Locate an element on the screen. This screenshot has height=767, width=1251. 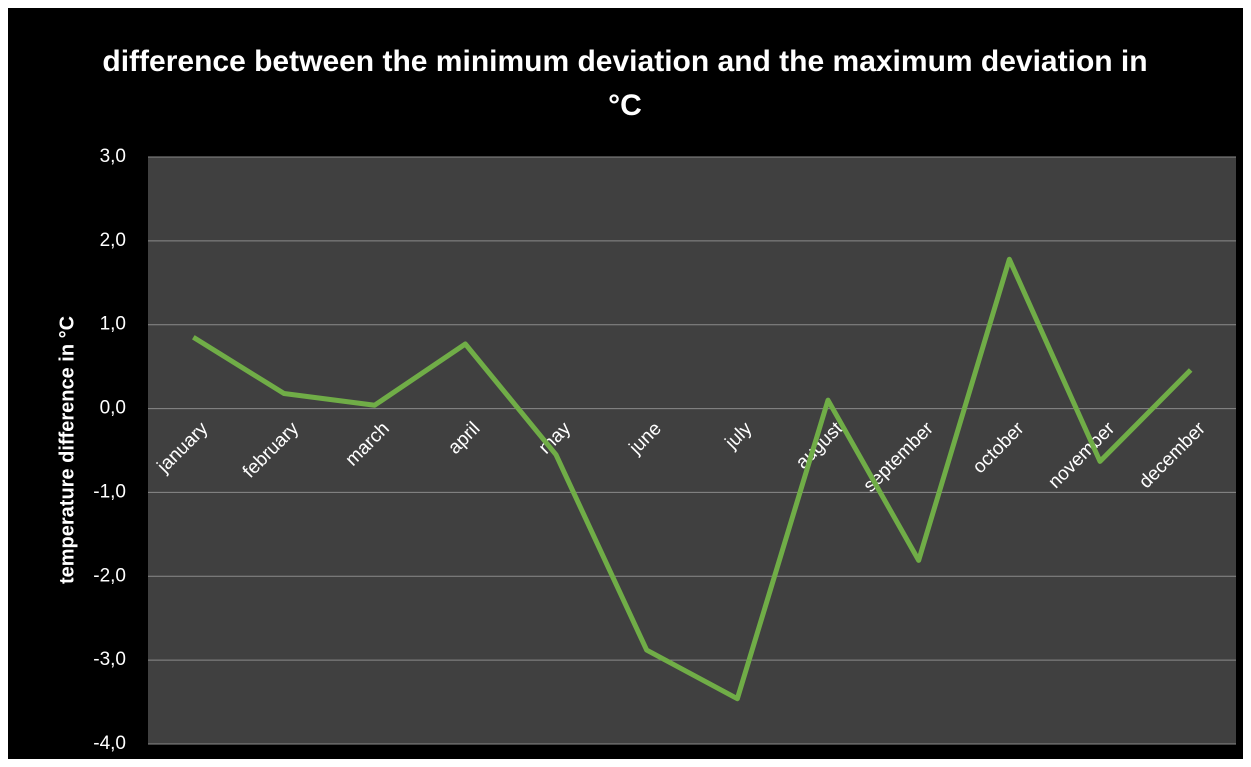
y-tick-label: -2,0 is located at coordinates (109, 575).